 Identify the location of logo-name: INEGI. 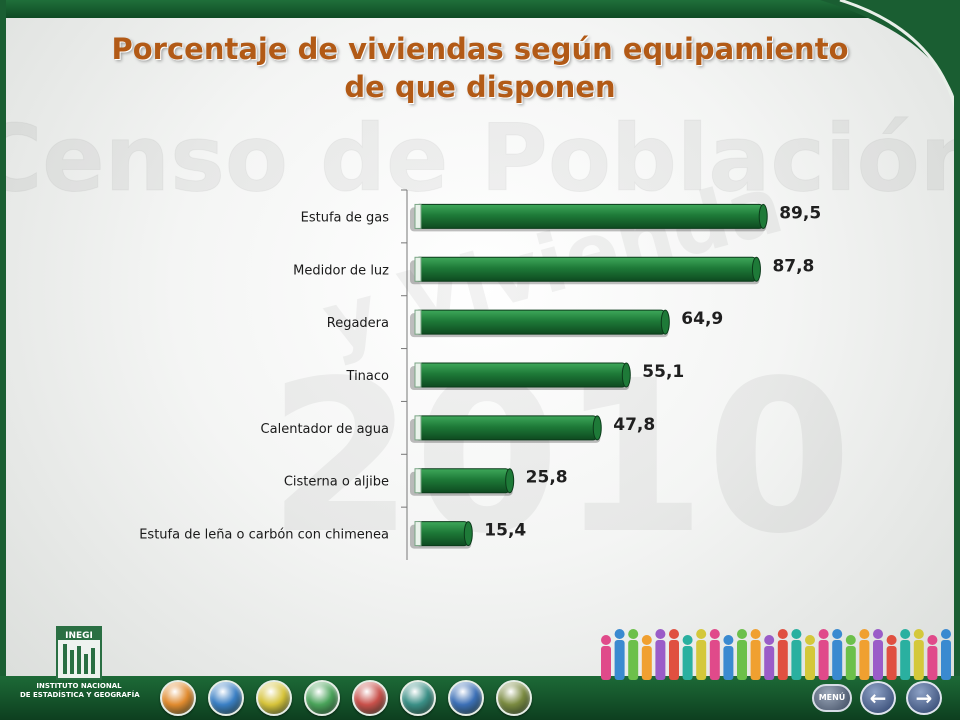
(79, 636).